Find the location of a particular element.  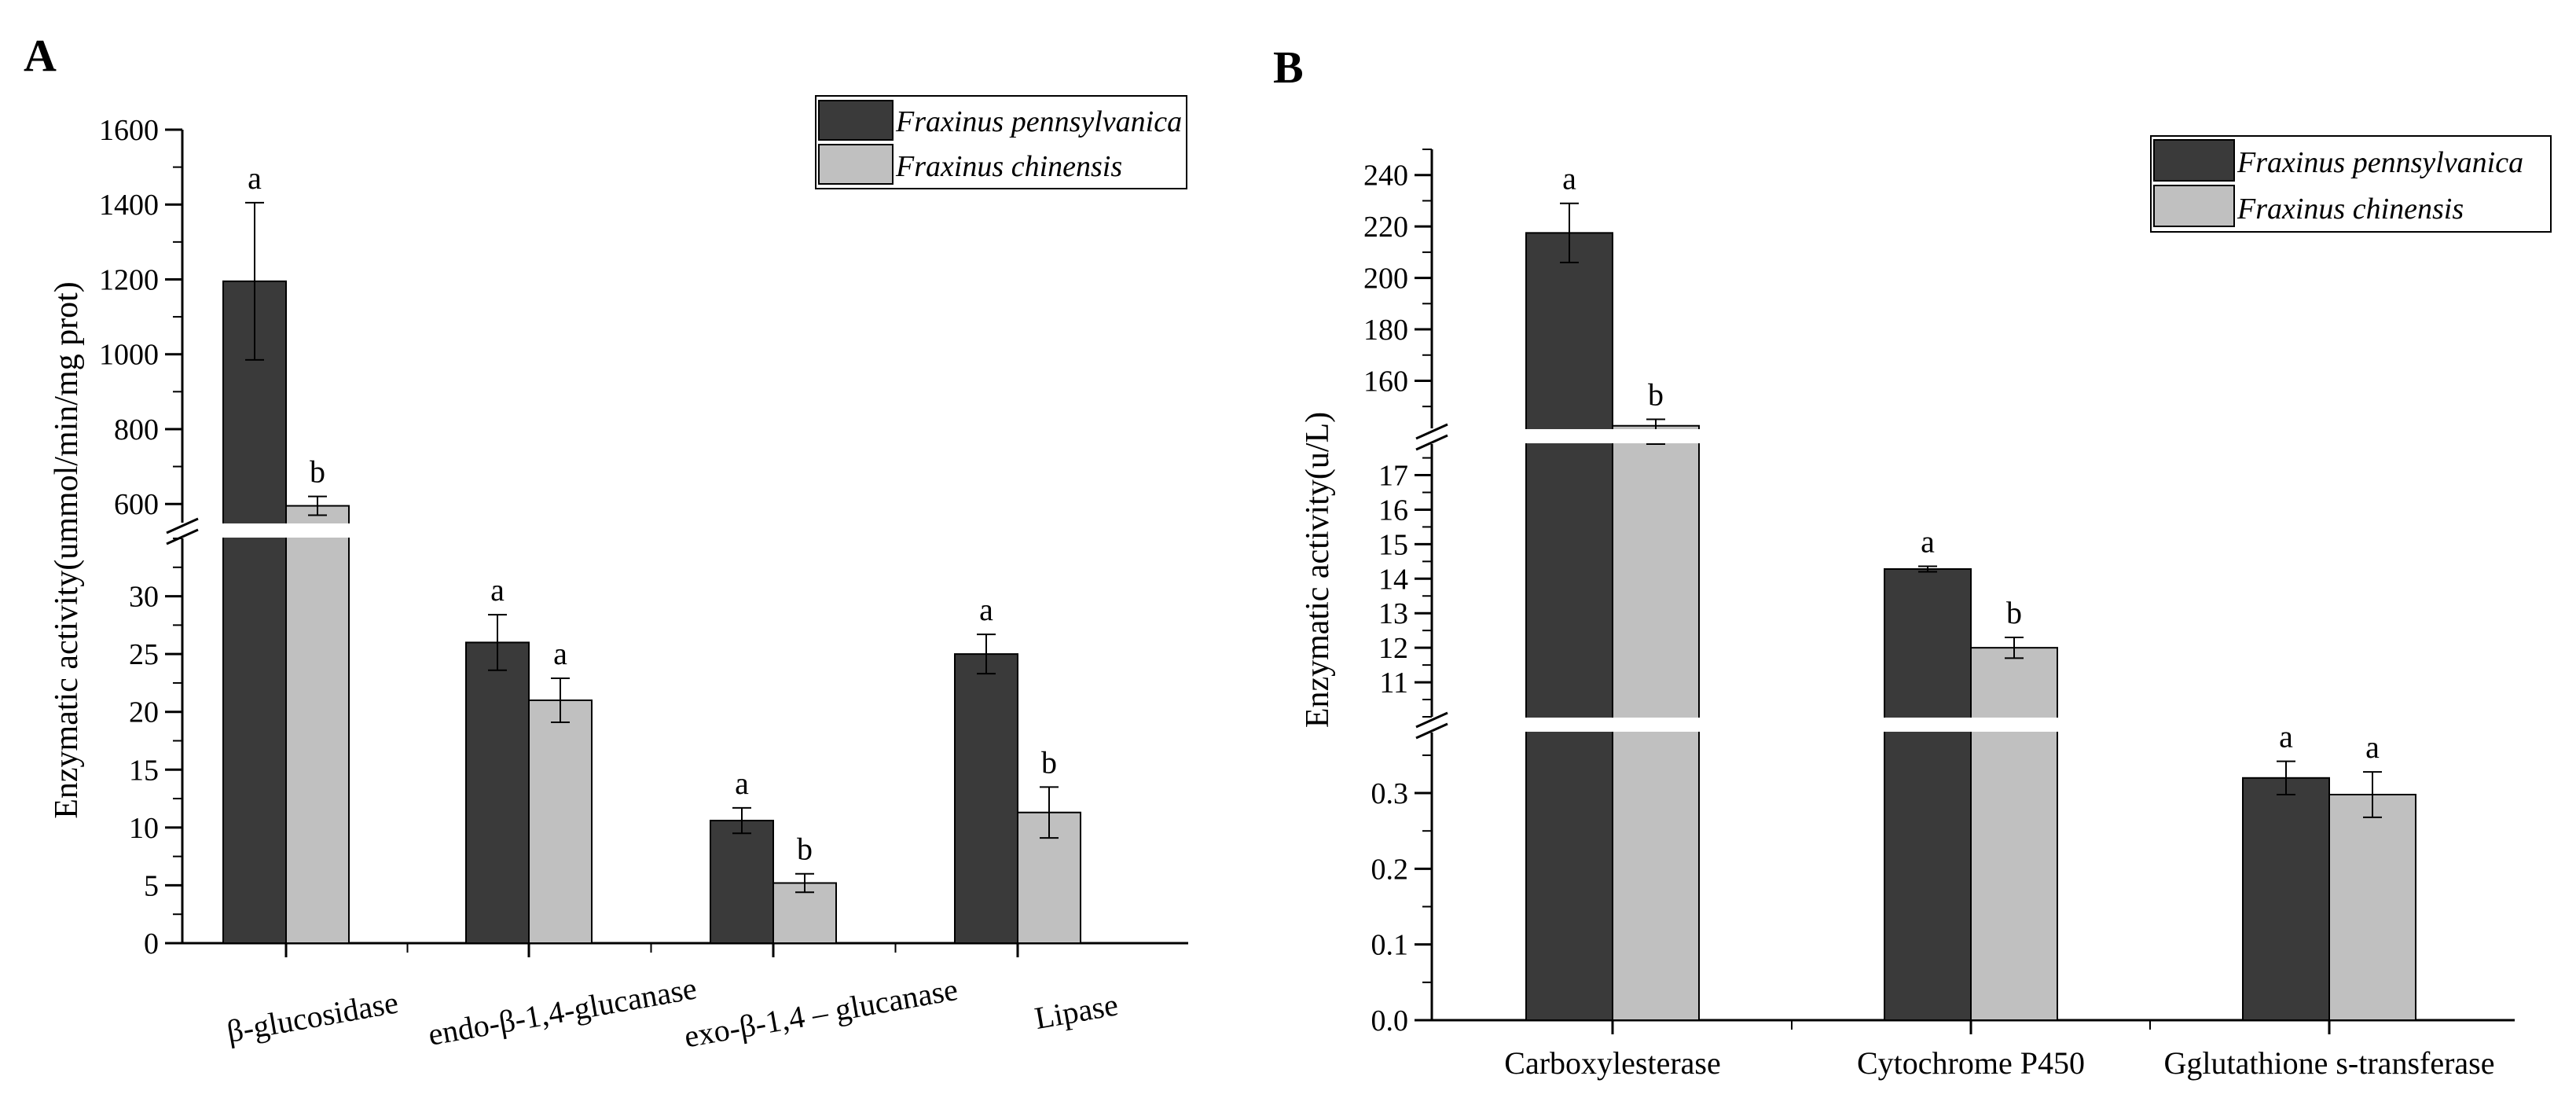

panel-b-category-1: Cytochrome P450 is located at coordinates (1971, 1063).